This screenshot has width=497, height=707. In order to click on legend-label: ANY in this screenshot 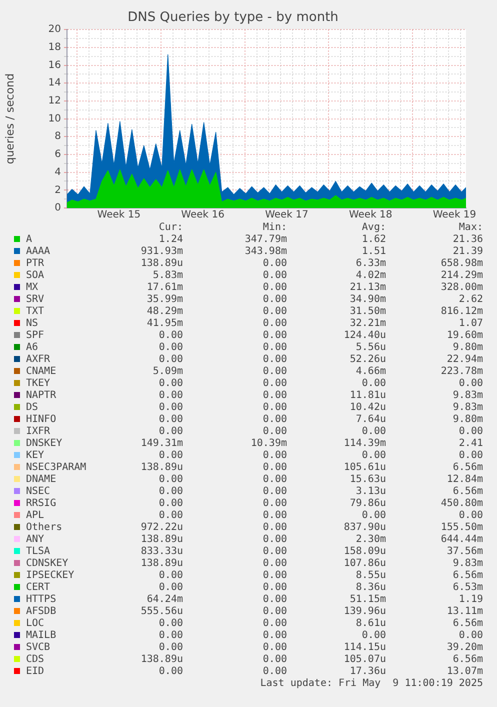, I will do `click(35, 540)`.